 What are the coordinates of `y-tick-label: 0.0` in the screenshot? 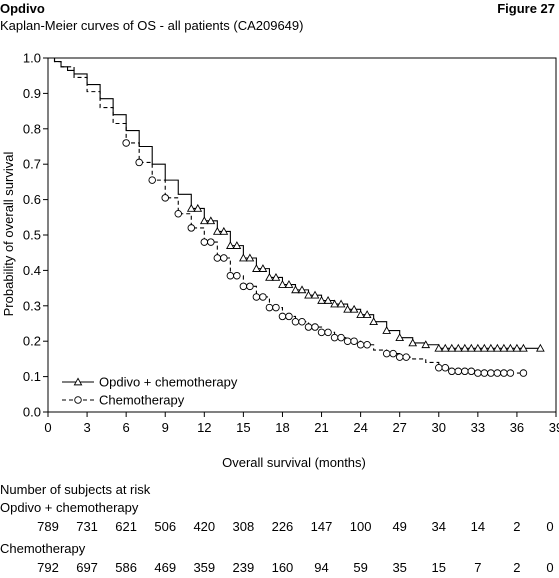 It's located at (32, 412).